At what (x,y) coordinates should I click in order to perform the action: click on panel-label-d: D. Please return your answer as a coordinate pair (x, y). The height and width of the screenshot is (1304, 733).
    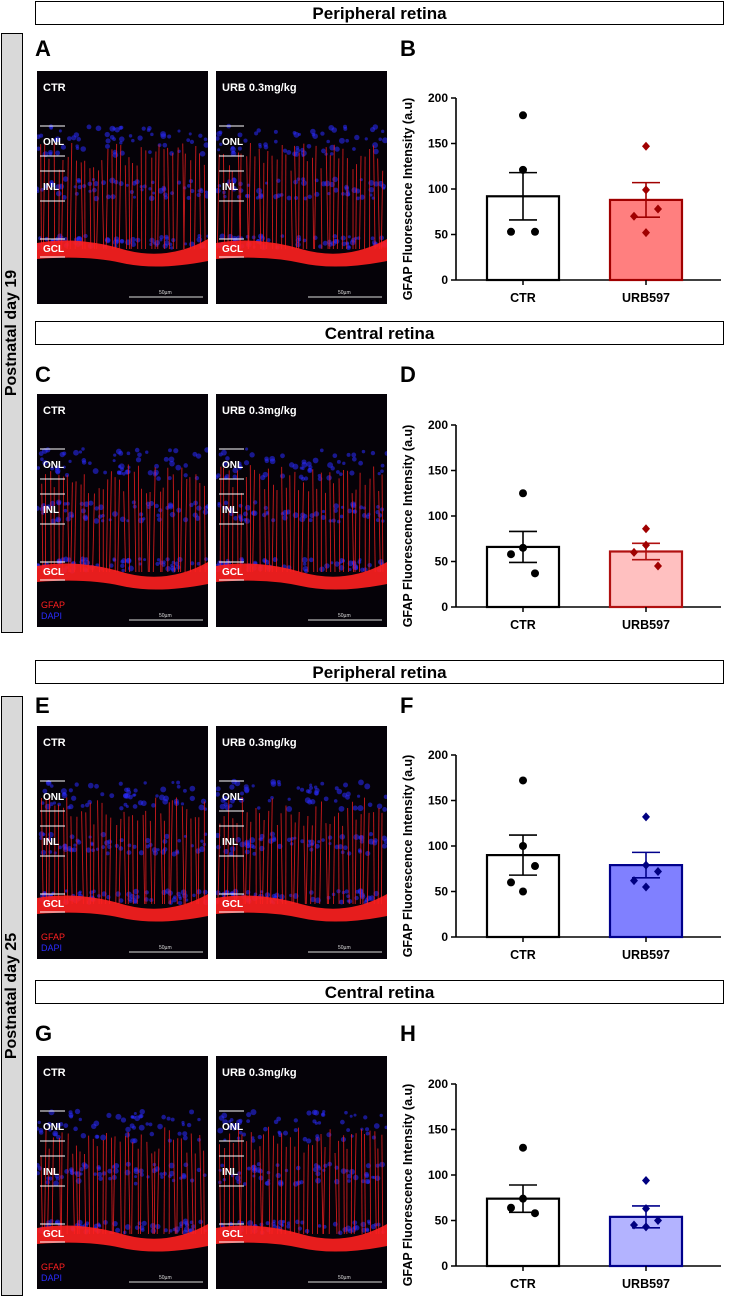
    Looking at the image, I should click on (408, 375).